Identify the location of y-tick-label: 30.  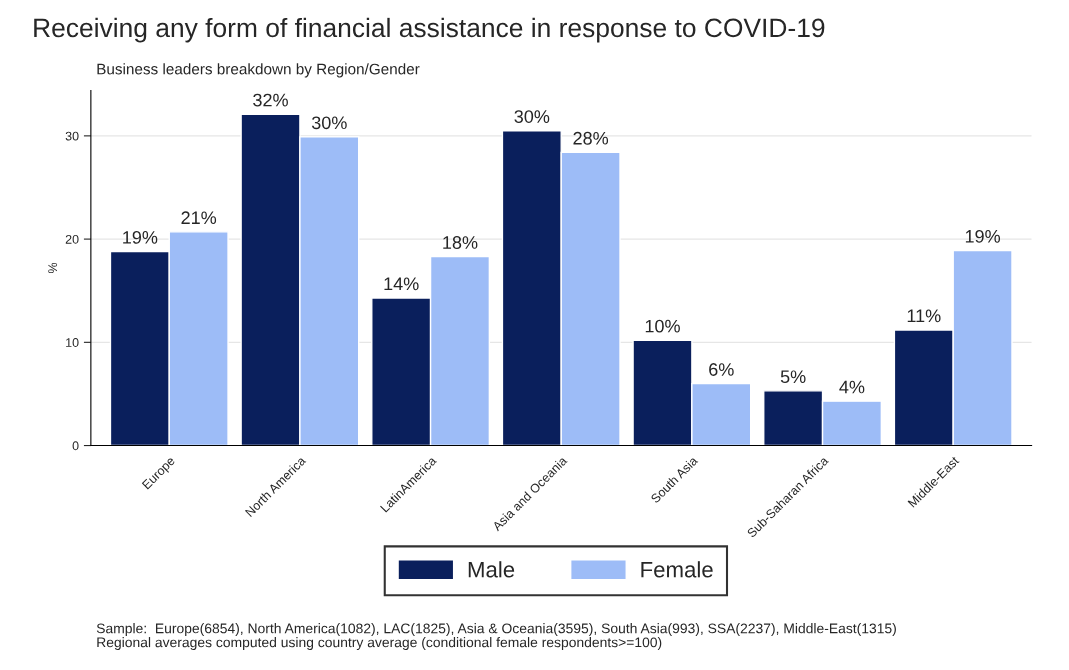
(72, 136).